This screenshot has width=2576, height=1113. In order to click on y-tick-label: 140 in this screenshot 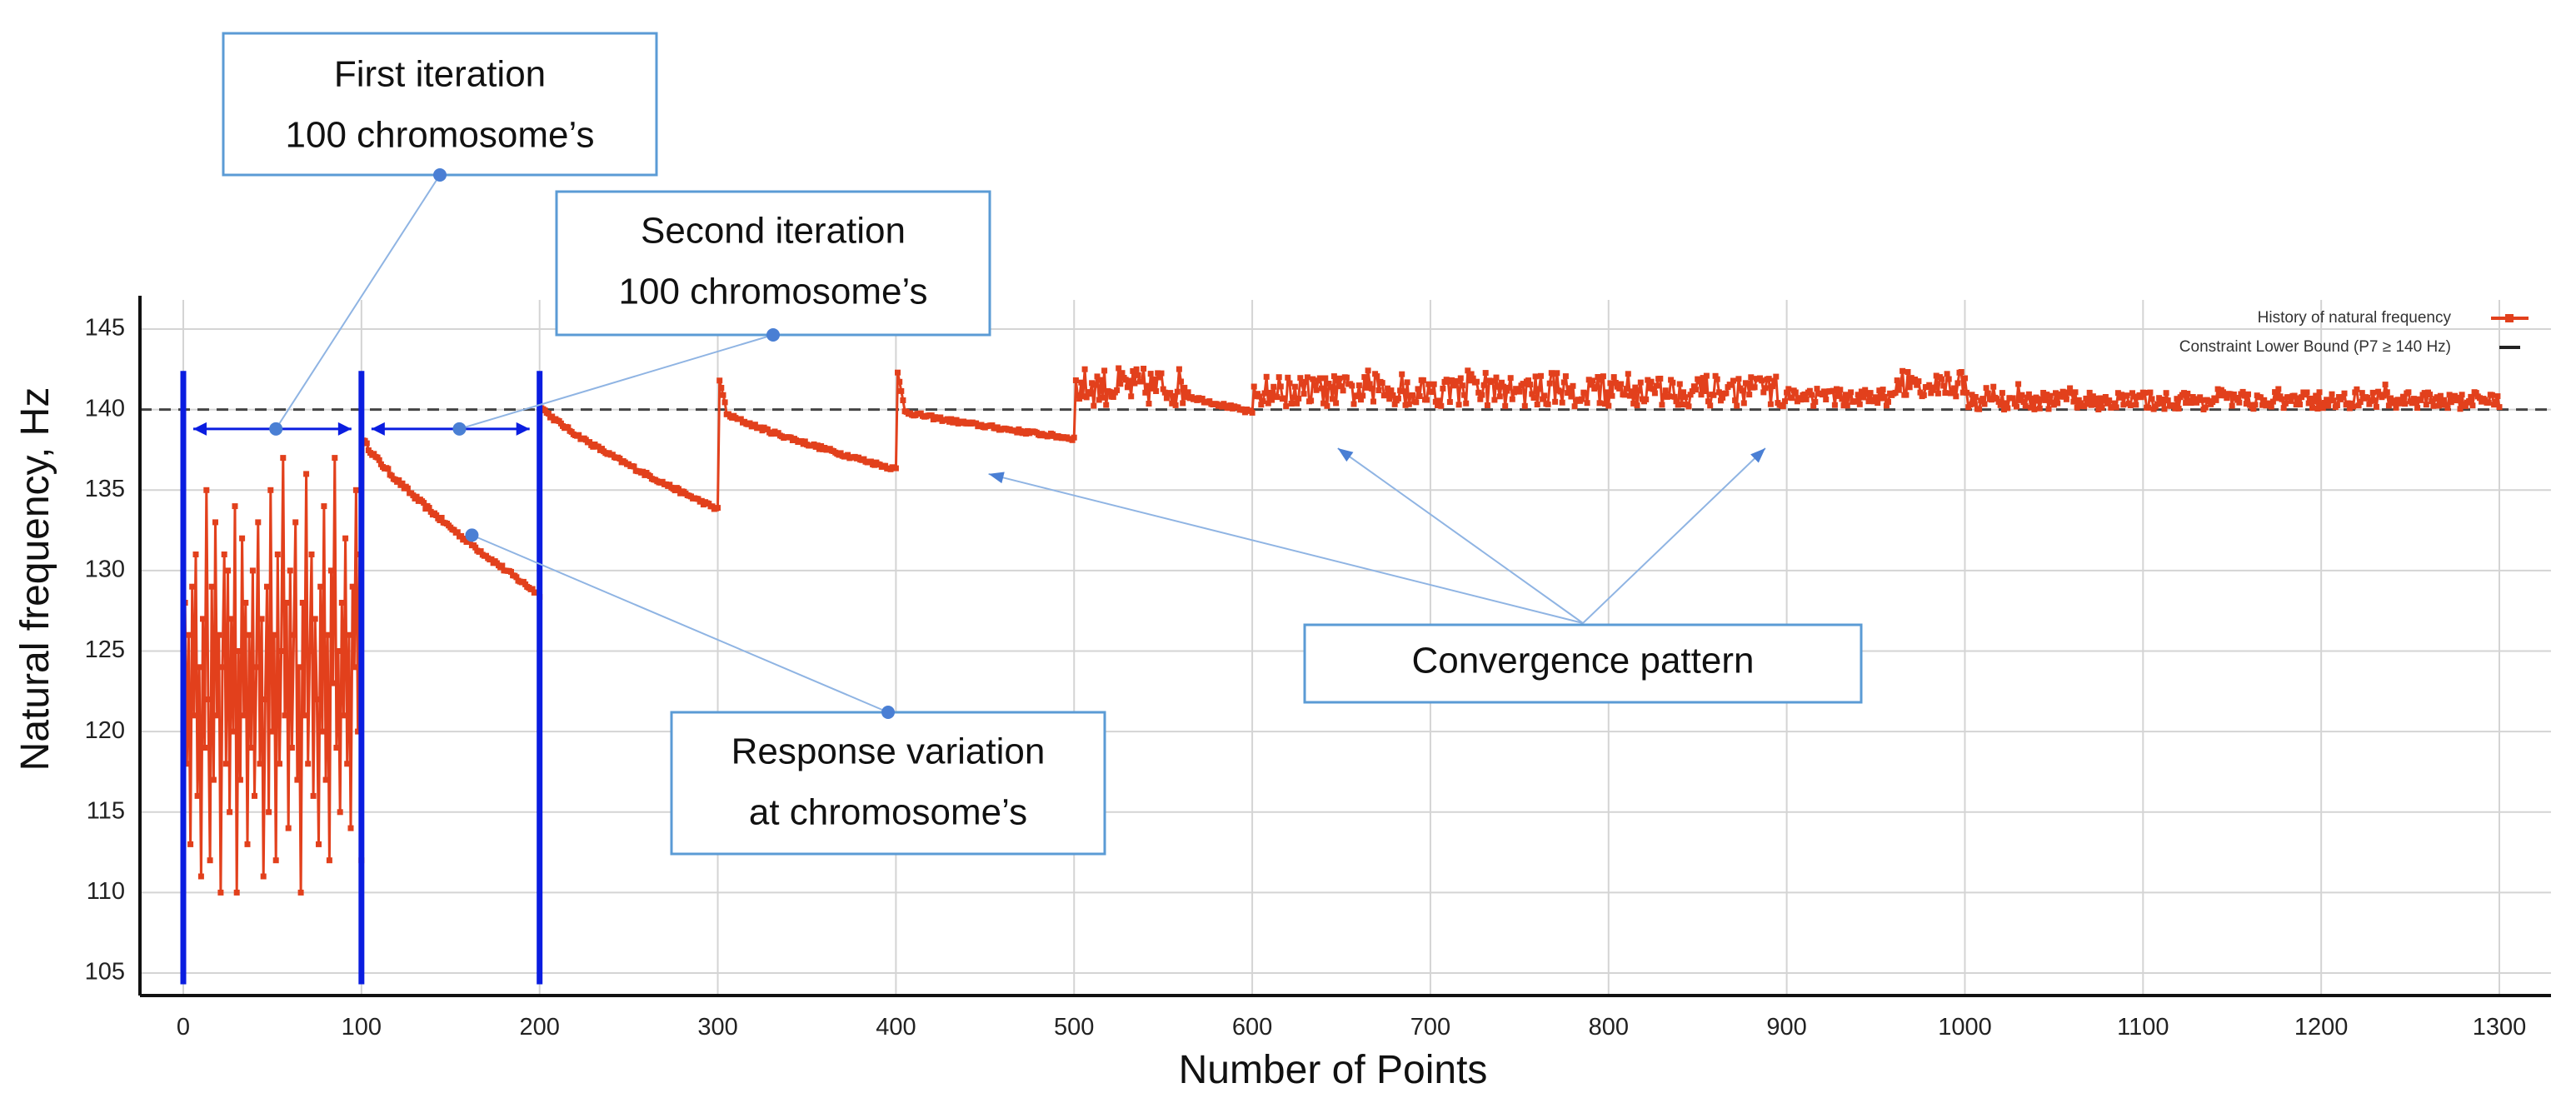, I will do `click(105, 408)`.